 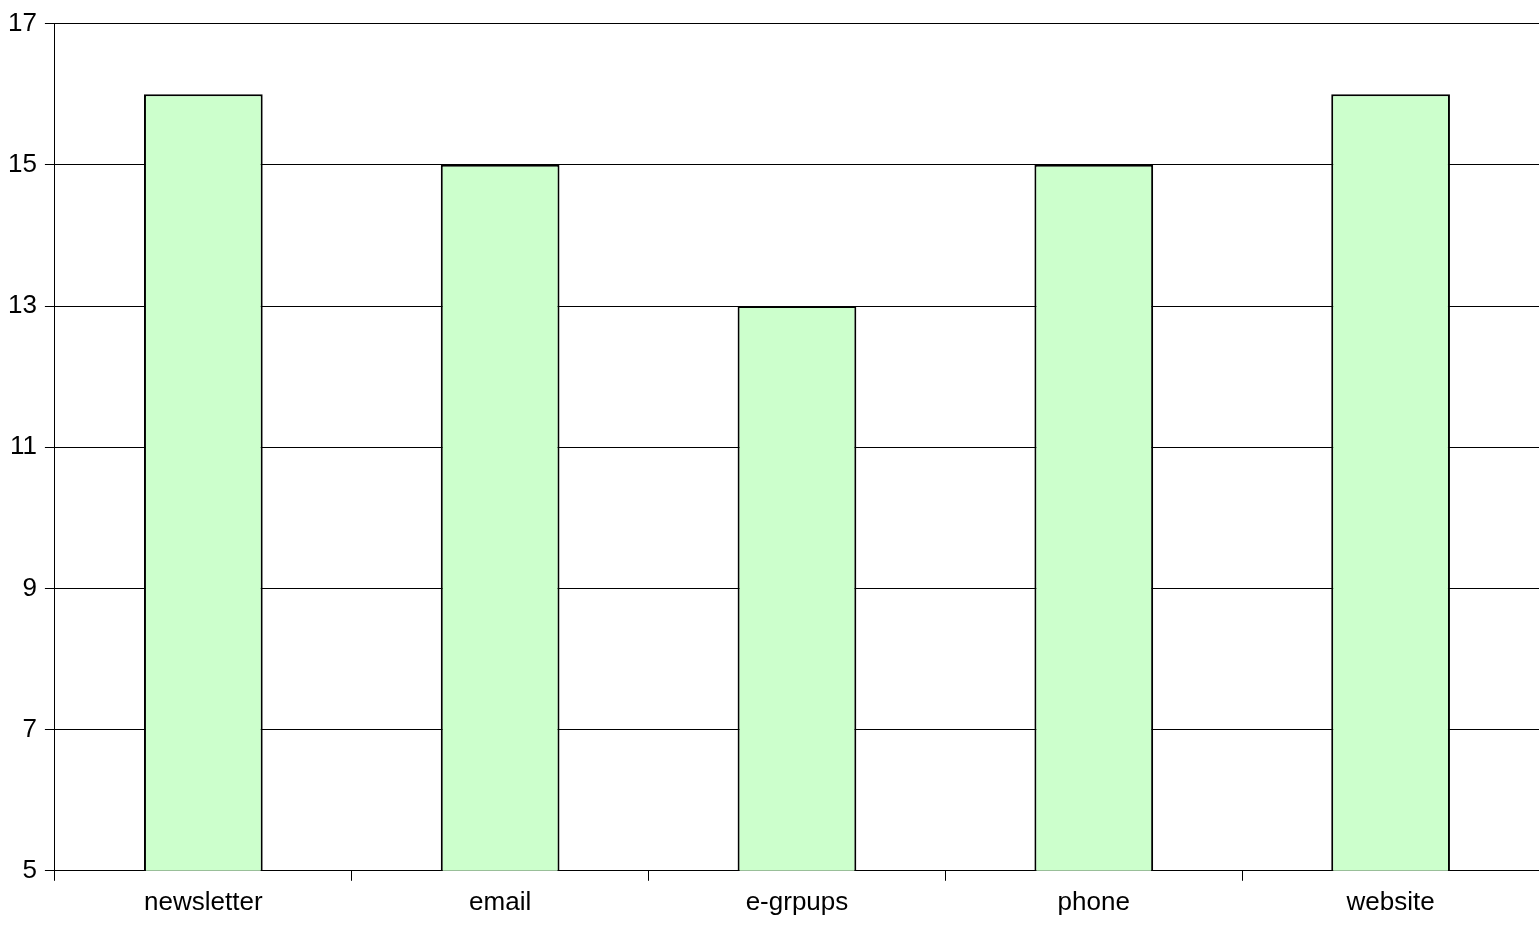 I want to click on x-tick-label: email, so click(x=500, y=900).